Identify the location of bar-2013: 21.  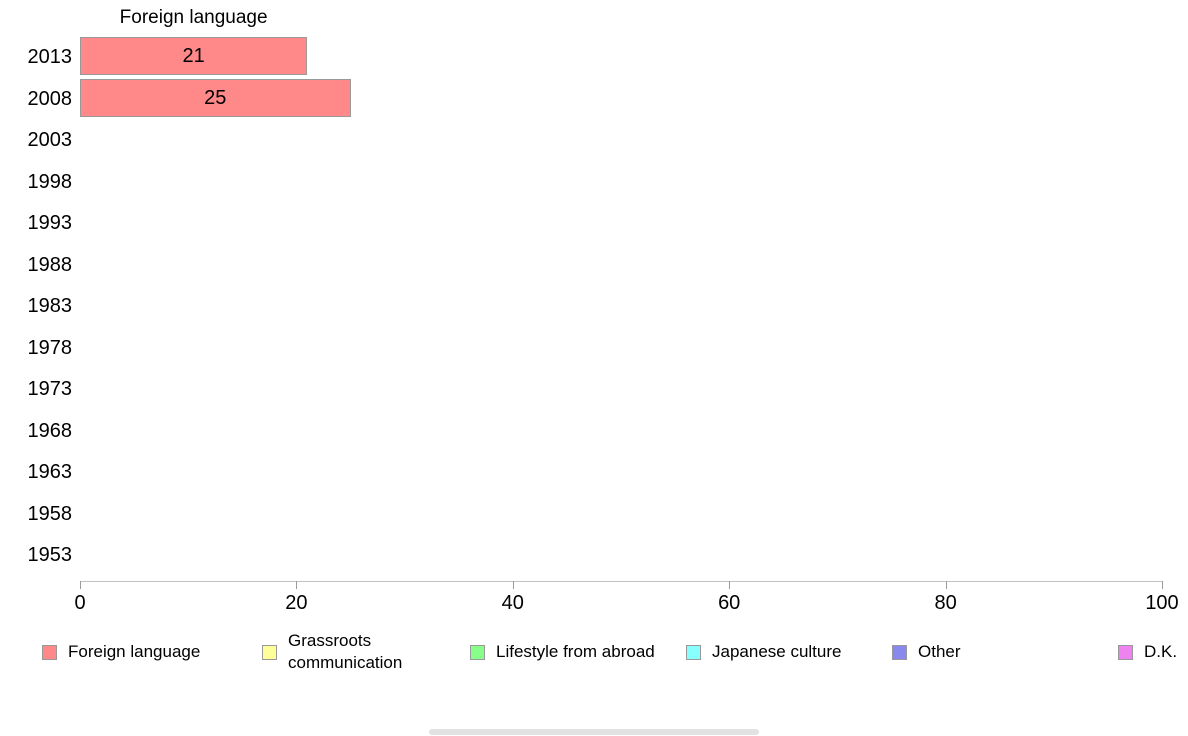
(194, 56).